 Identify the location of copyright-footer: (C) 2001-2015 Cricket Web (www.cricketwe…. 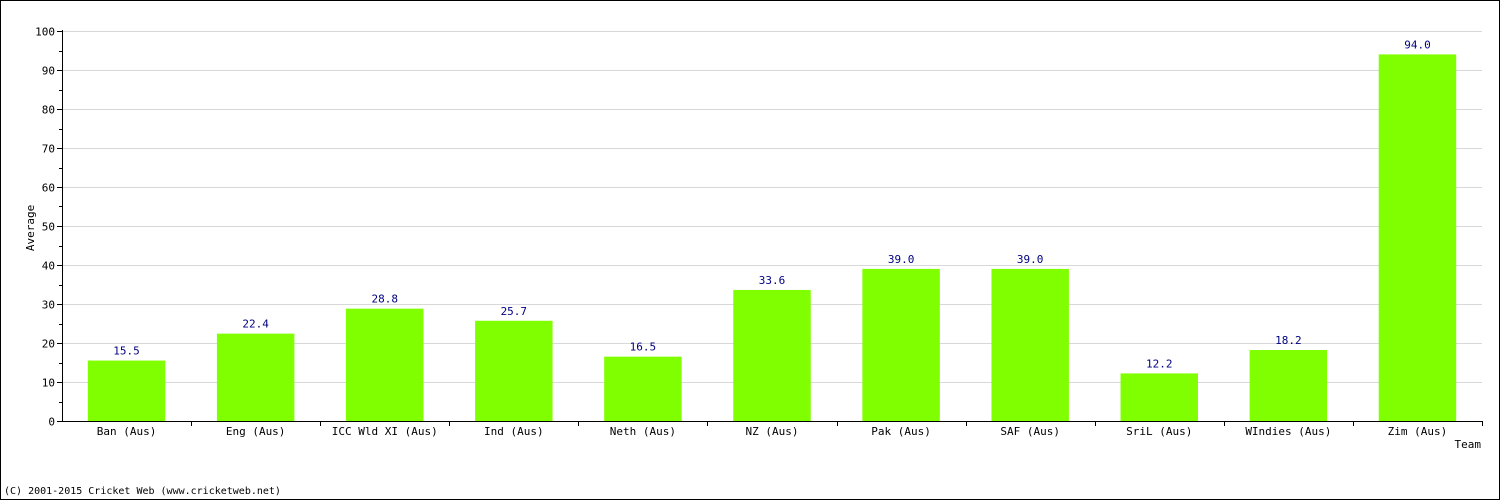
(142, 491).